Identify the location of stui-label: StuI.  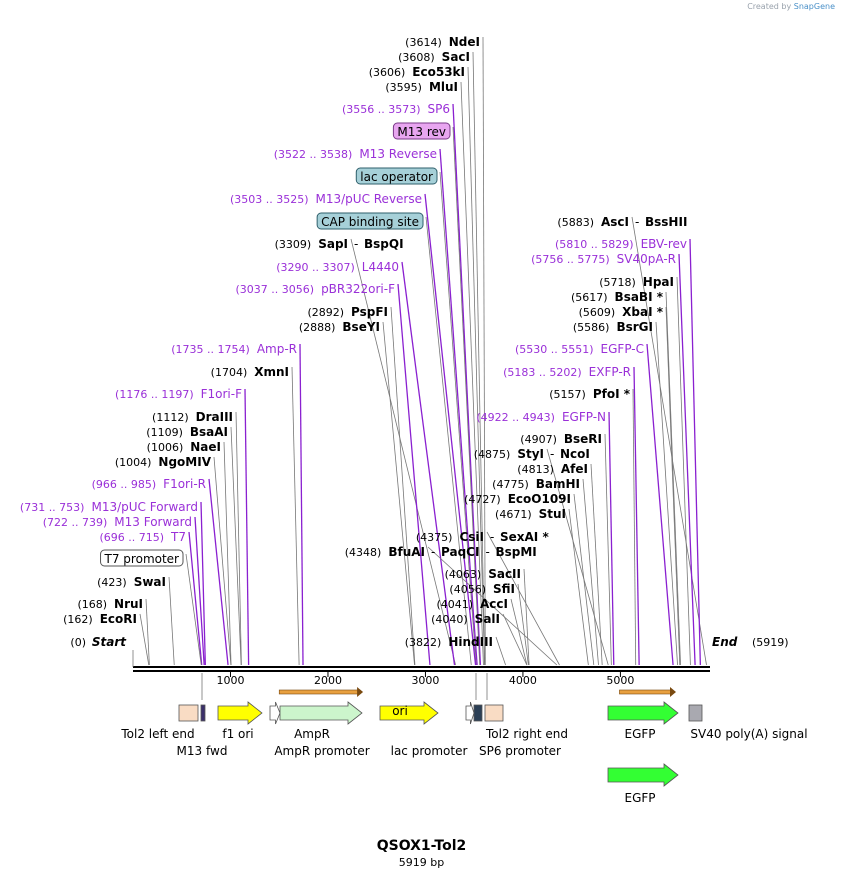
(552, 514).